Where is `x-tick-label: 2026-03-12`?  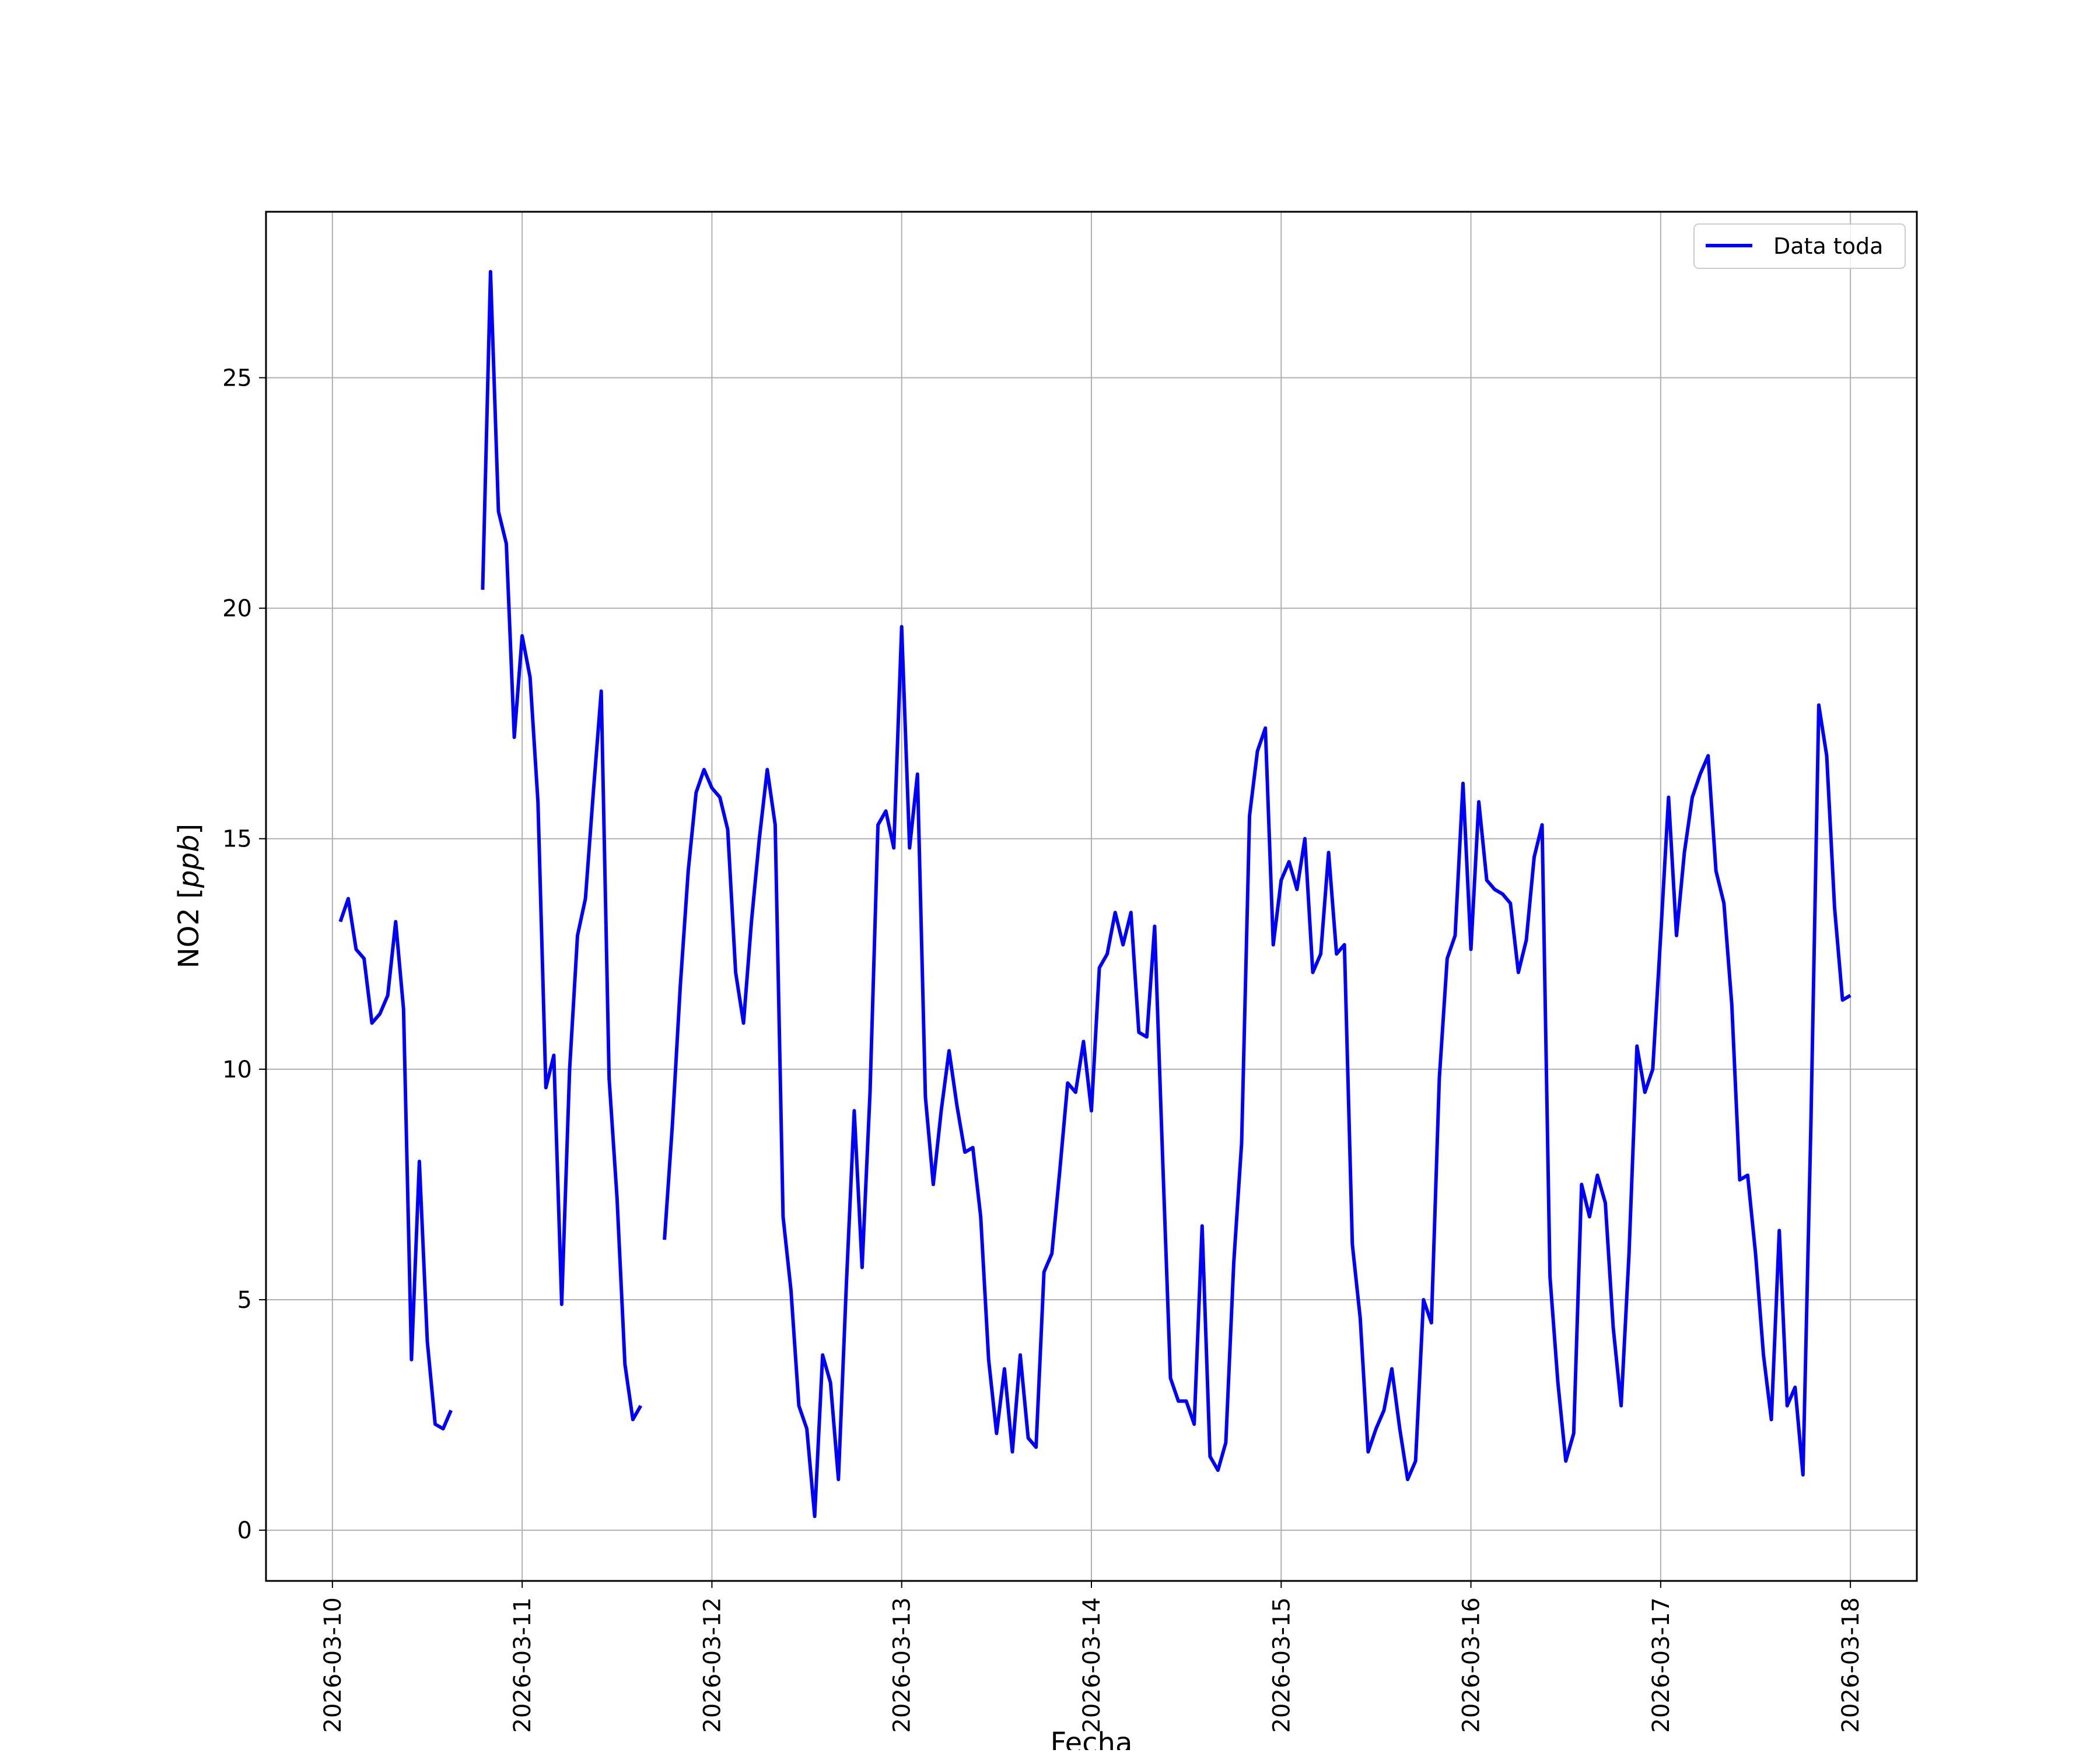
x-tick-label: 2026-03-12 is located at coordinates (712, 1665).